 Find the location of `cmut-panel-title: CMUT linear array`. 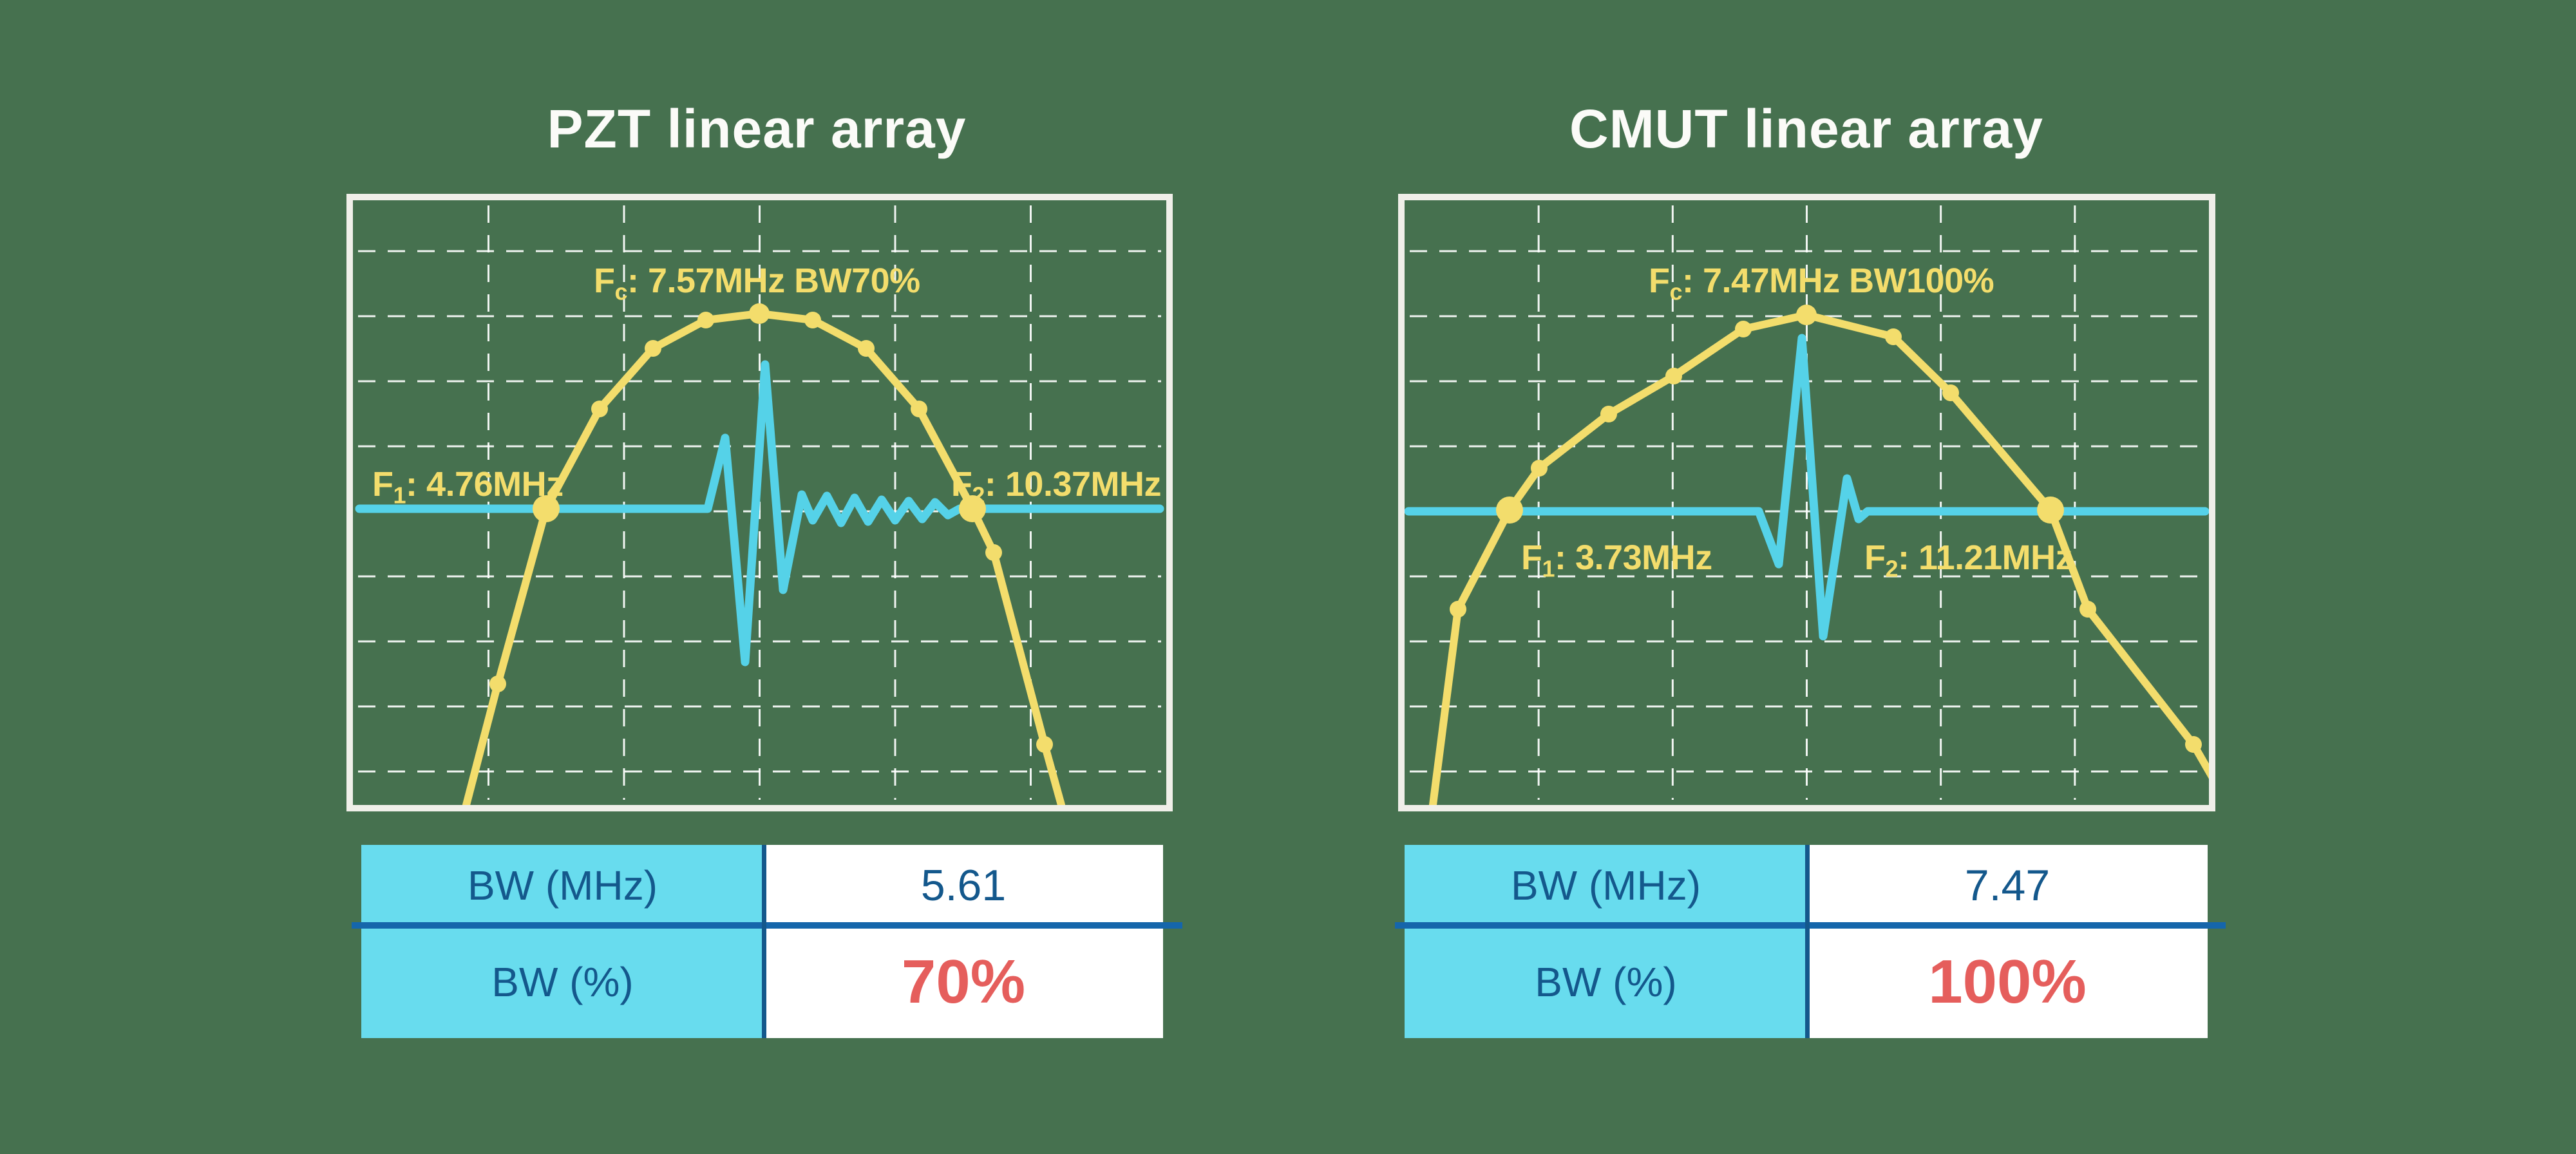

cmut-panel-title: CMUT linear array is located at coordinates (1806, 129).